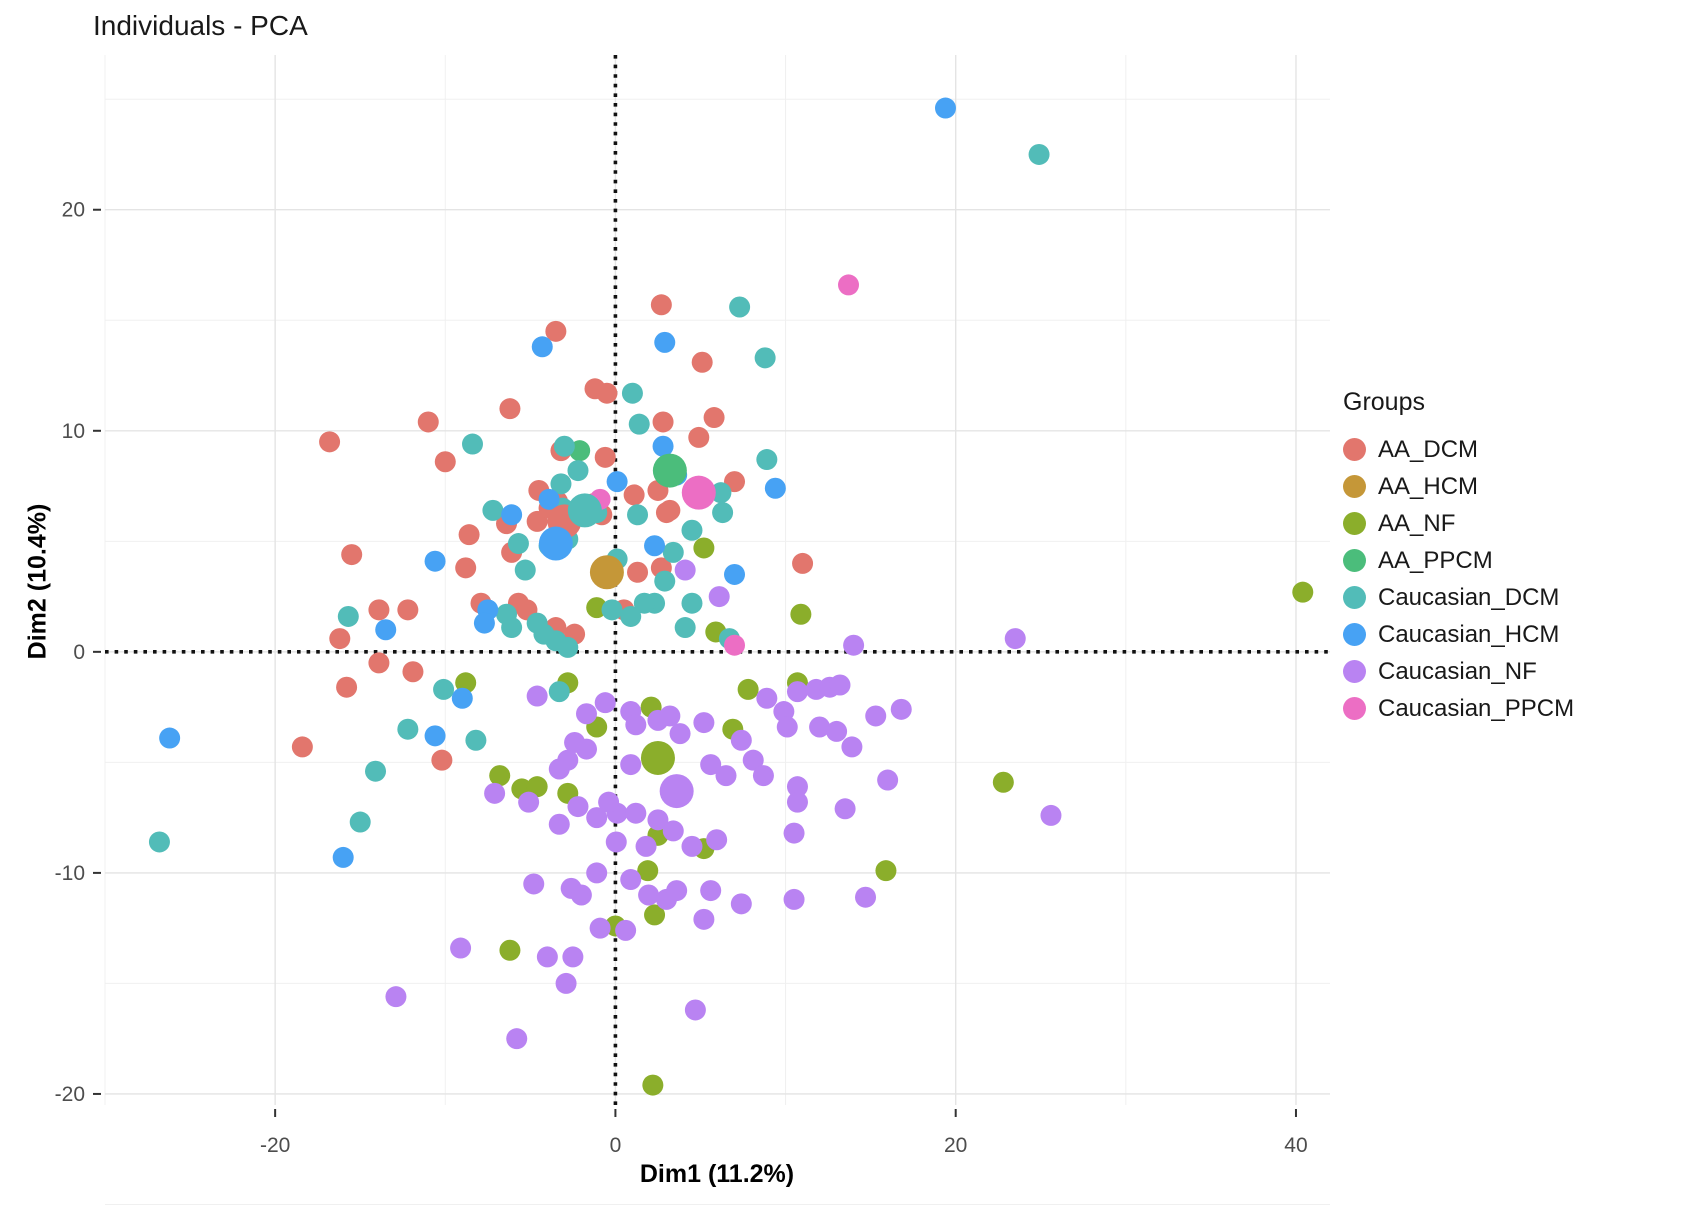 The height and width of the screenshot is (1208, 1702). I want to click on x-tick-label: -20, so click(275, 1145).